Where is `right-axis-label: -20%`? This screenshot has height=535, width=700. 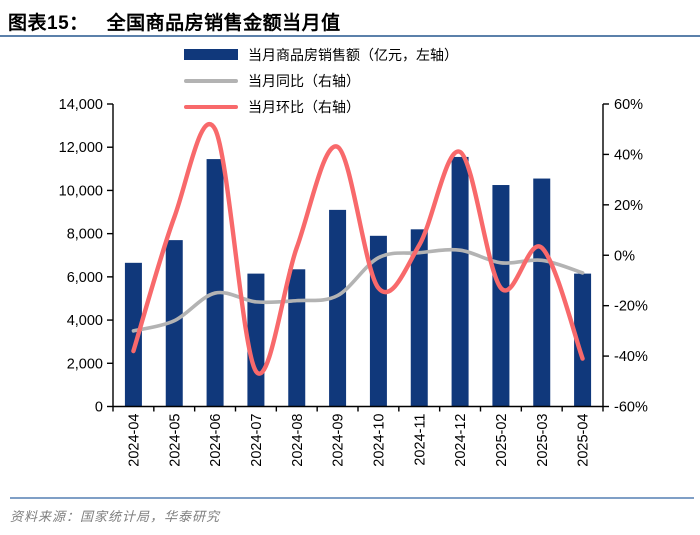 right-axis-label: -20% is located at coordinates (631, 307).